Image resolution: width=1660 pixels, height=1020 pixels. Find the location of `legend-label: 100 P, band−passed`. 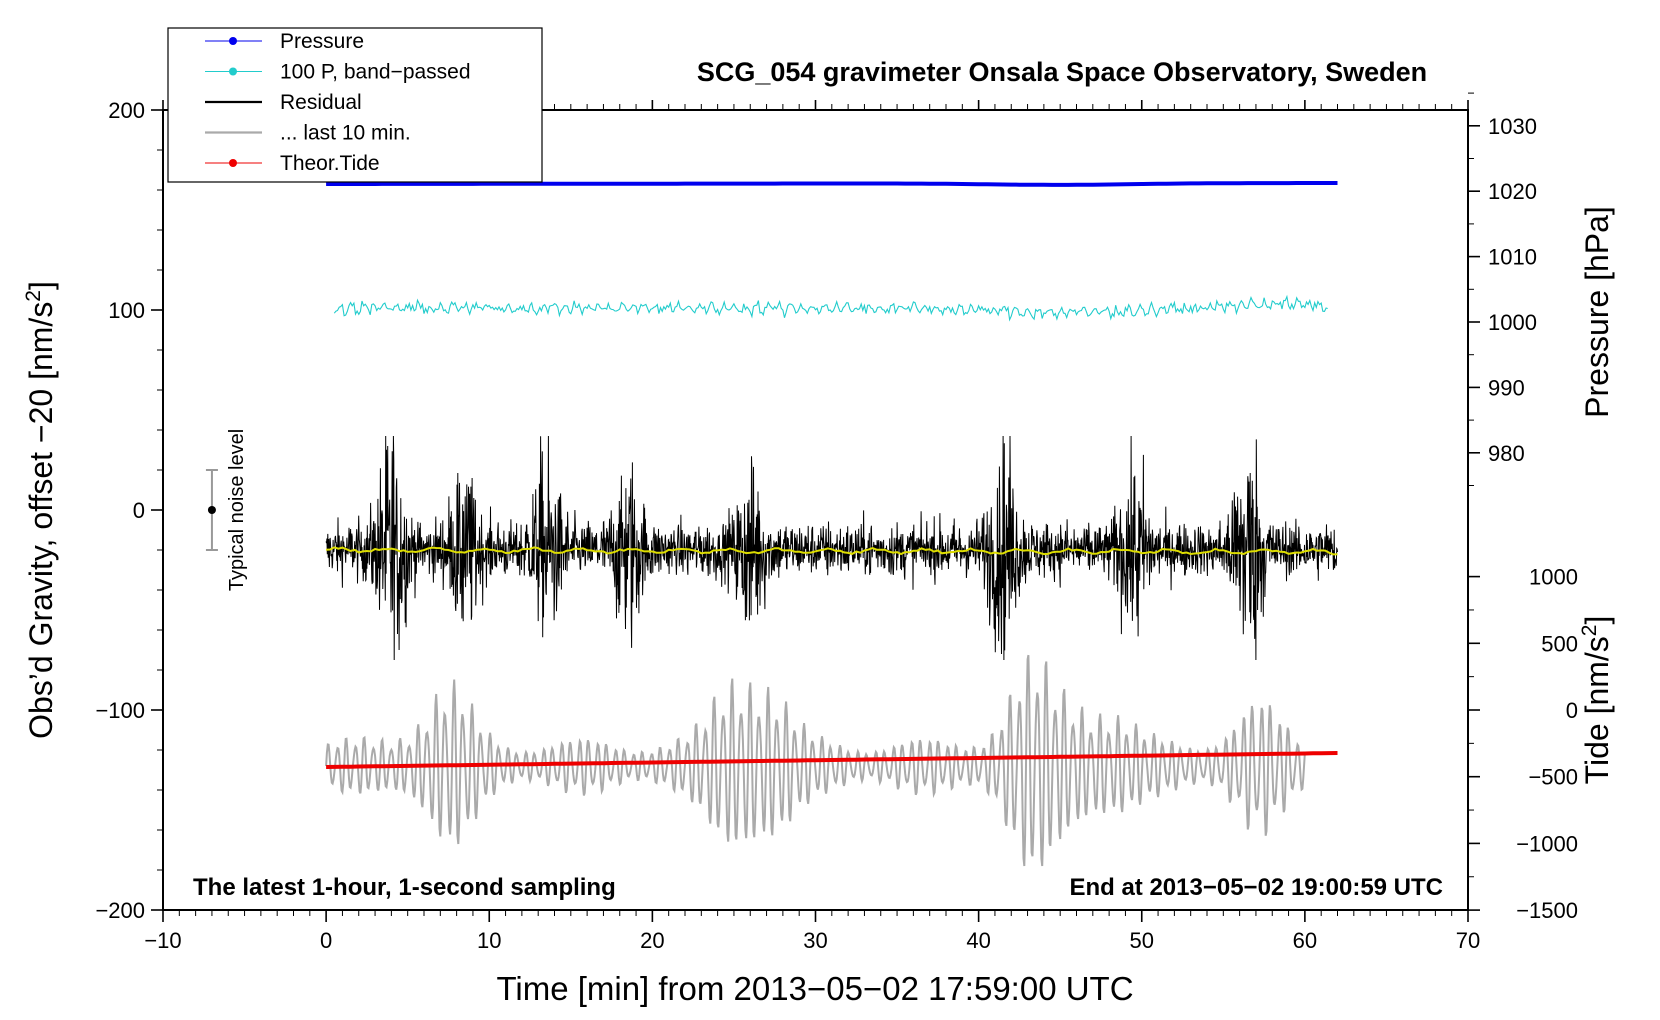

legend-label: 100 P, band−passed is located at coordinates (375, 72).